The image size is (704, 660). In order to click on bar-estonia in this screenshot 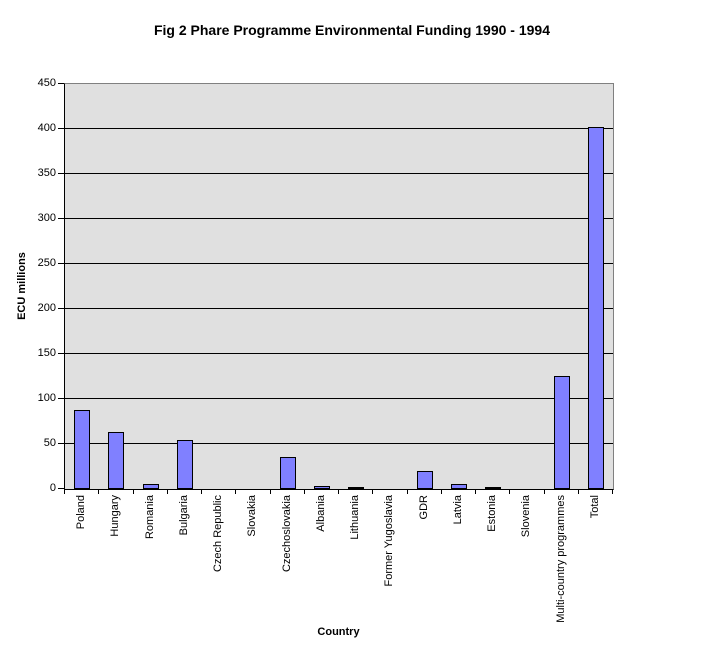, I will do `click(493, 488)`.